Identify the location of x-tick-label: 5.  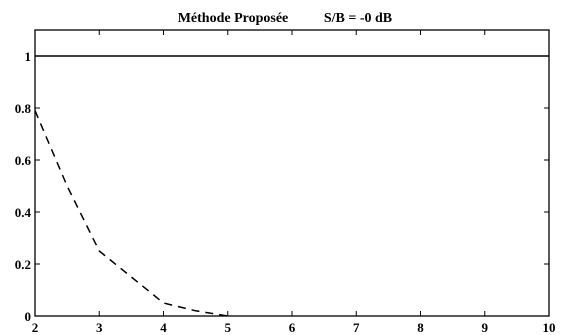
(228, 327).